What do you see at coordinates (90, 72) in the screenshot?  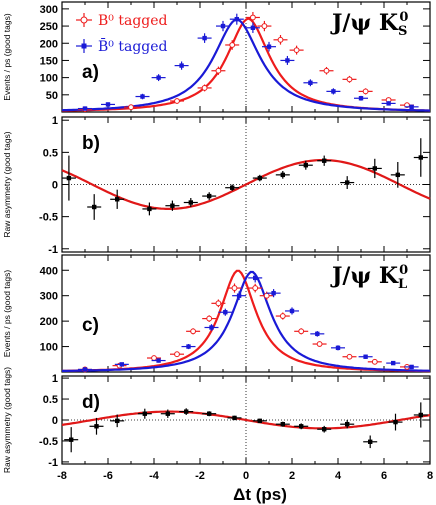 I see `panel-label: a)` at bounding box center [90, 72].